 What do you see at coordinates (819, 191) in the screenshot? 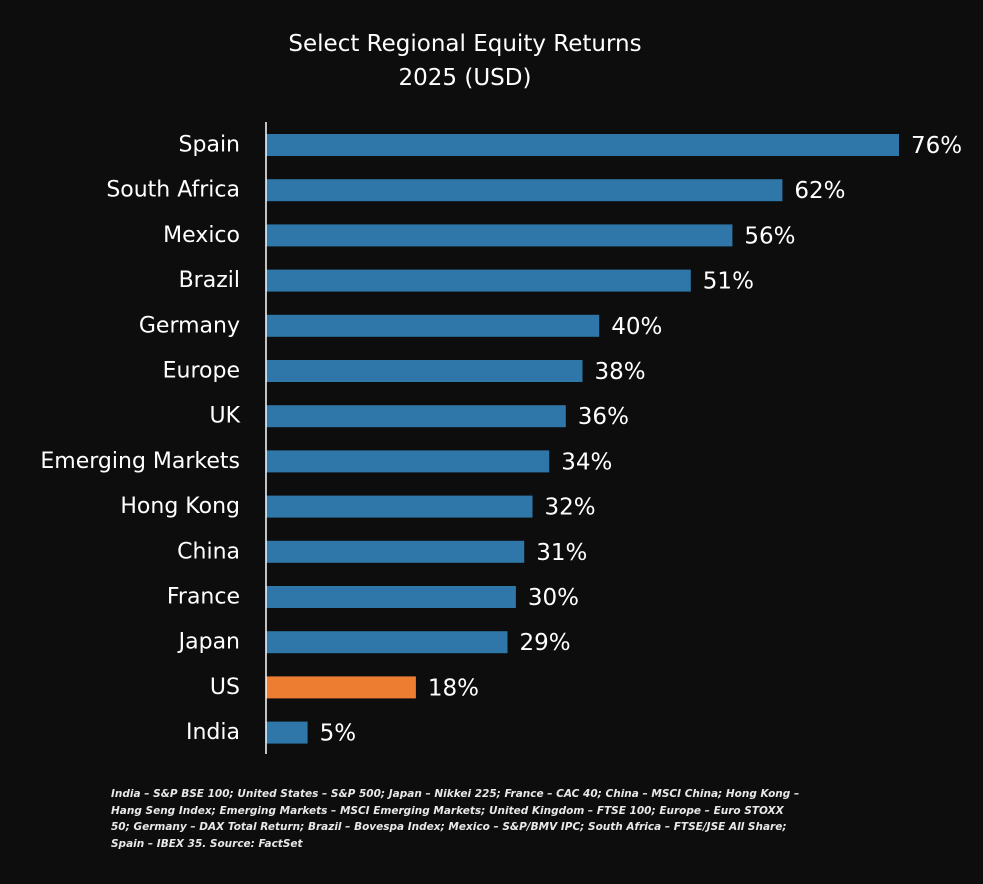
I see `data-label-south-africa: 62%` at bounding box center [819, 191].